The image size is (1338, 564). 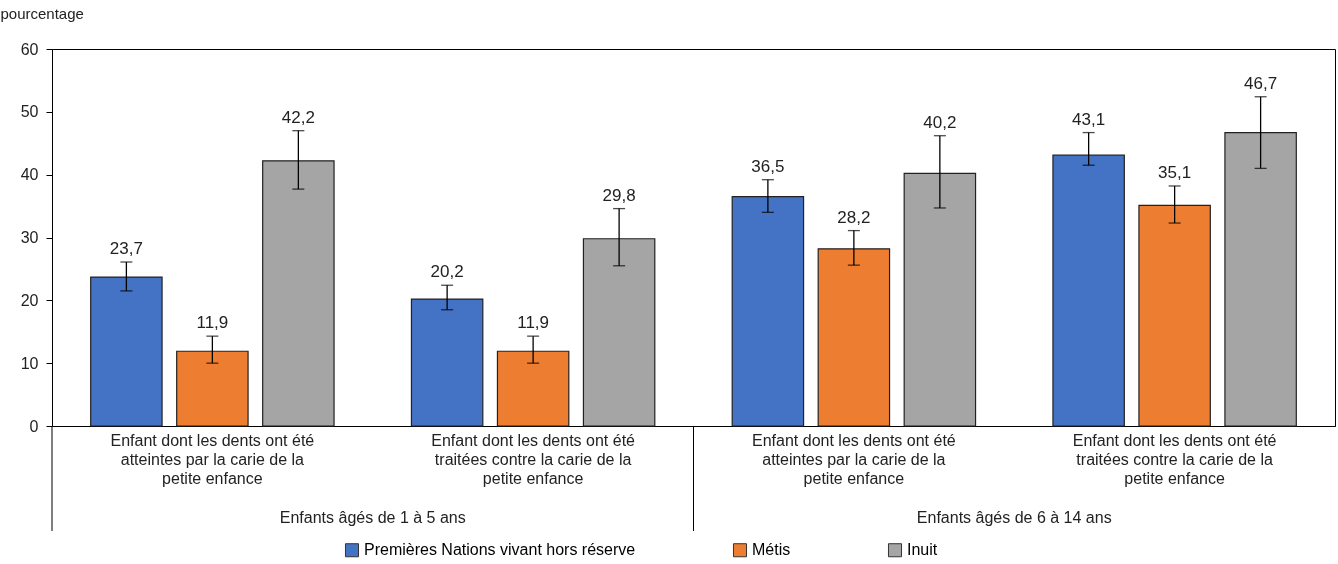 I want to click on y-tick-label: 10, so click(x=29, y=363).